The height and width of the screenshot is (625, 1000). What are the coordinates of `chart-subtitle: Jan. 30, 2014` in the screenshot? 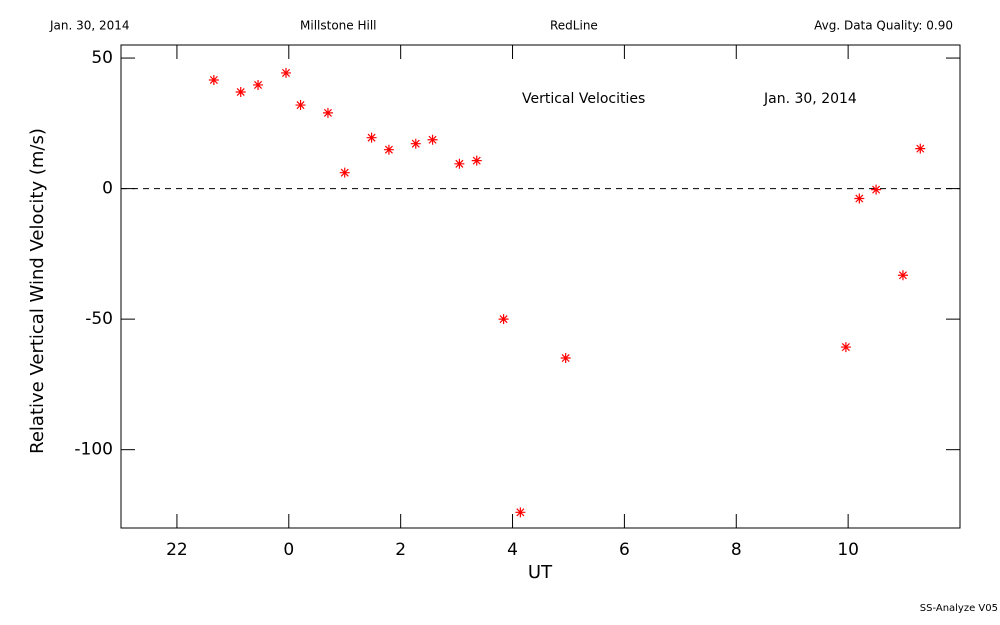 It's located at (810, 99).